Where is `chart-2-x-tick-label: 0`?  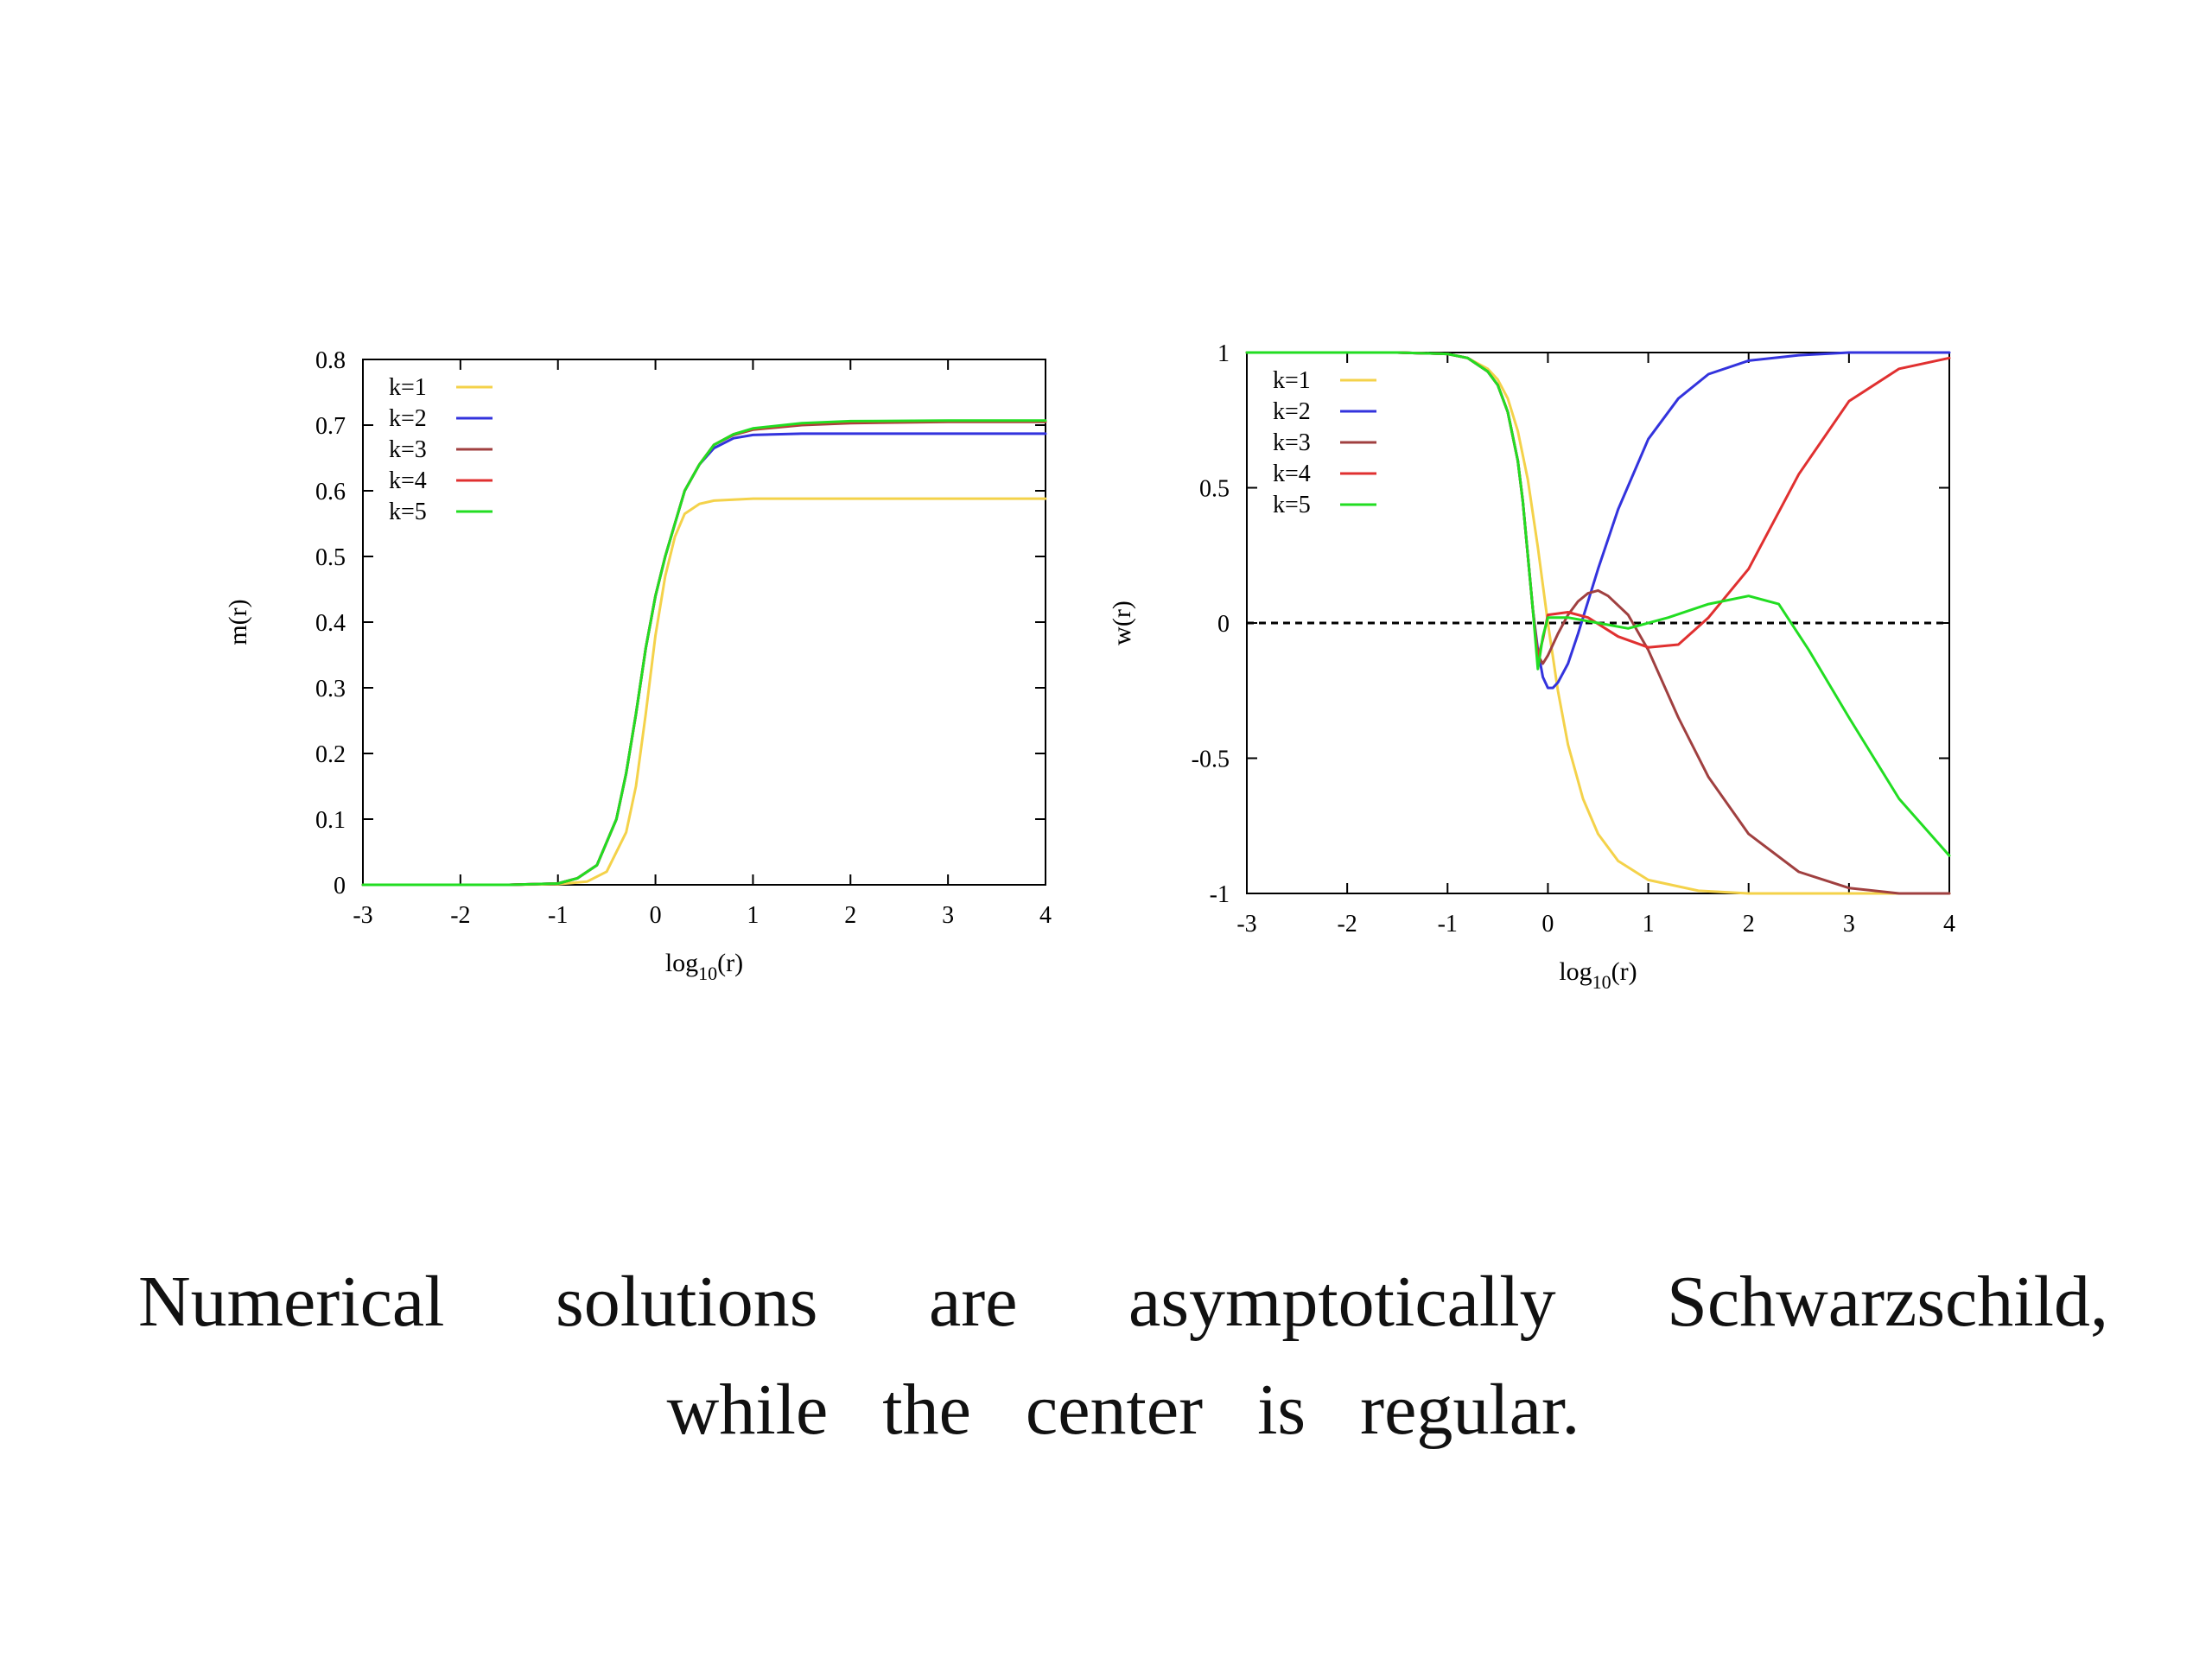 chart-2-x-tick-label: 0 is located at coordinates (1547, 924).